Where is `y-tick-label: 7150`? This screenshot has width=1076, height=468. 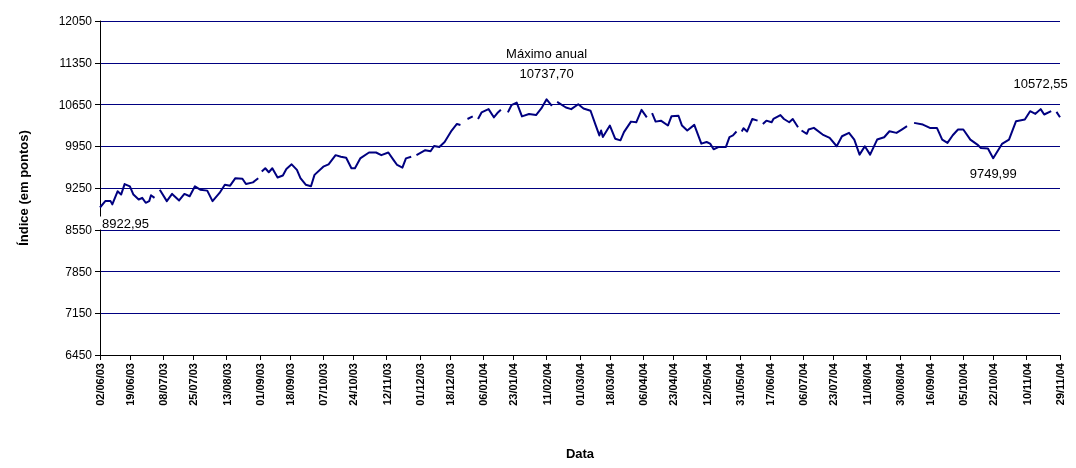
y-tick-label: 7150 is located at coordinates (79, 313).